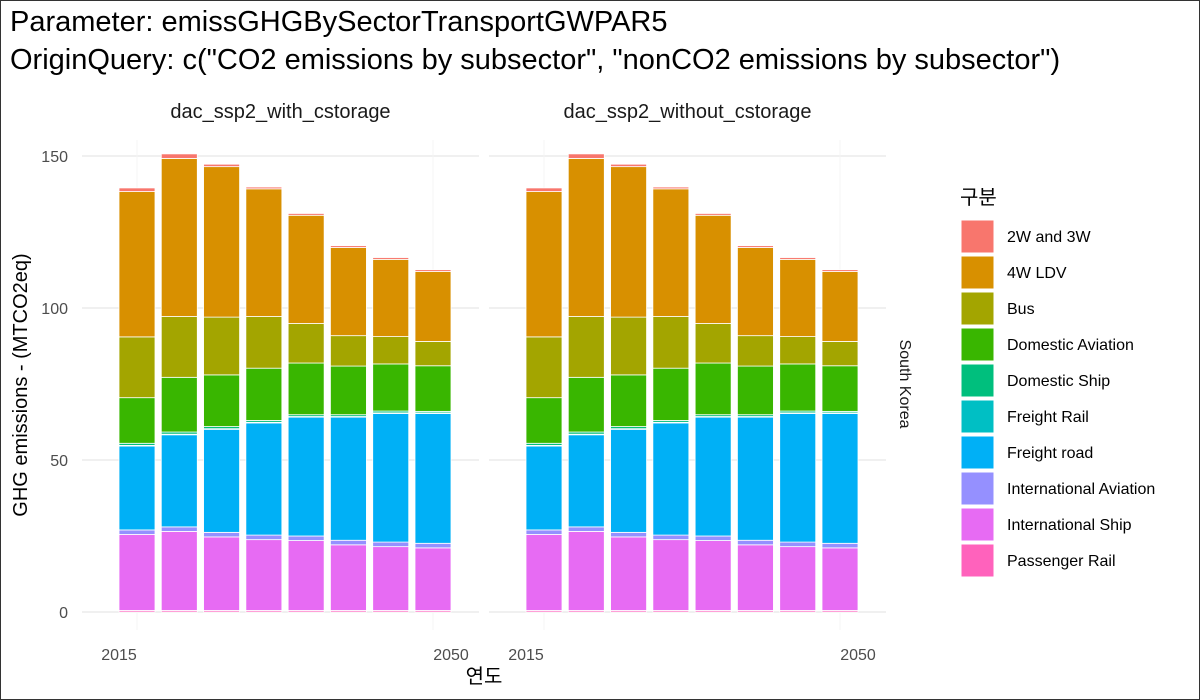 The image size is (1200, 700). What do you see at coordinates (119, 655) in the screenshot?
I see `x-tick-label: 2015` at bounding box center [119, 655].